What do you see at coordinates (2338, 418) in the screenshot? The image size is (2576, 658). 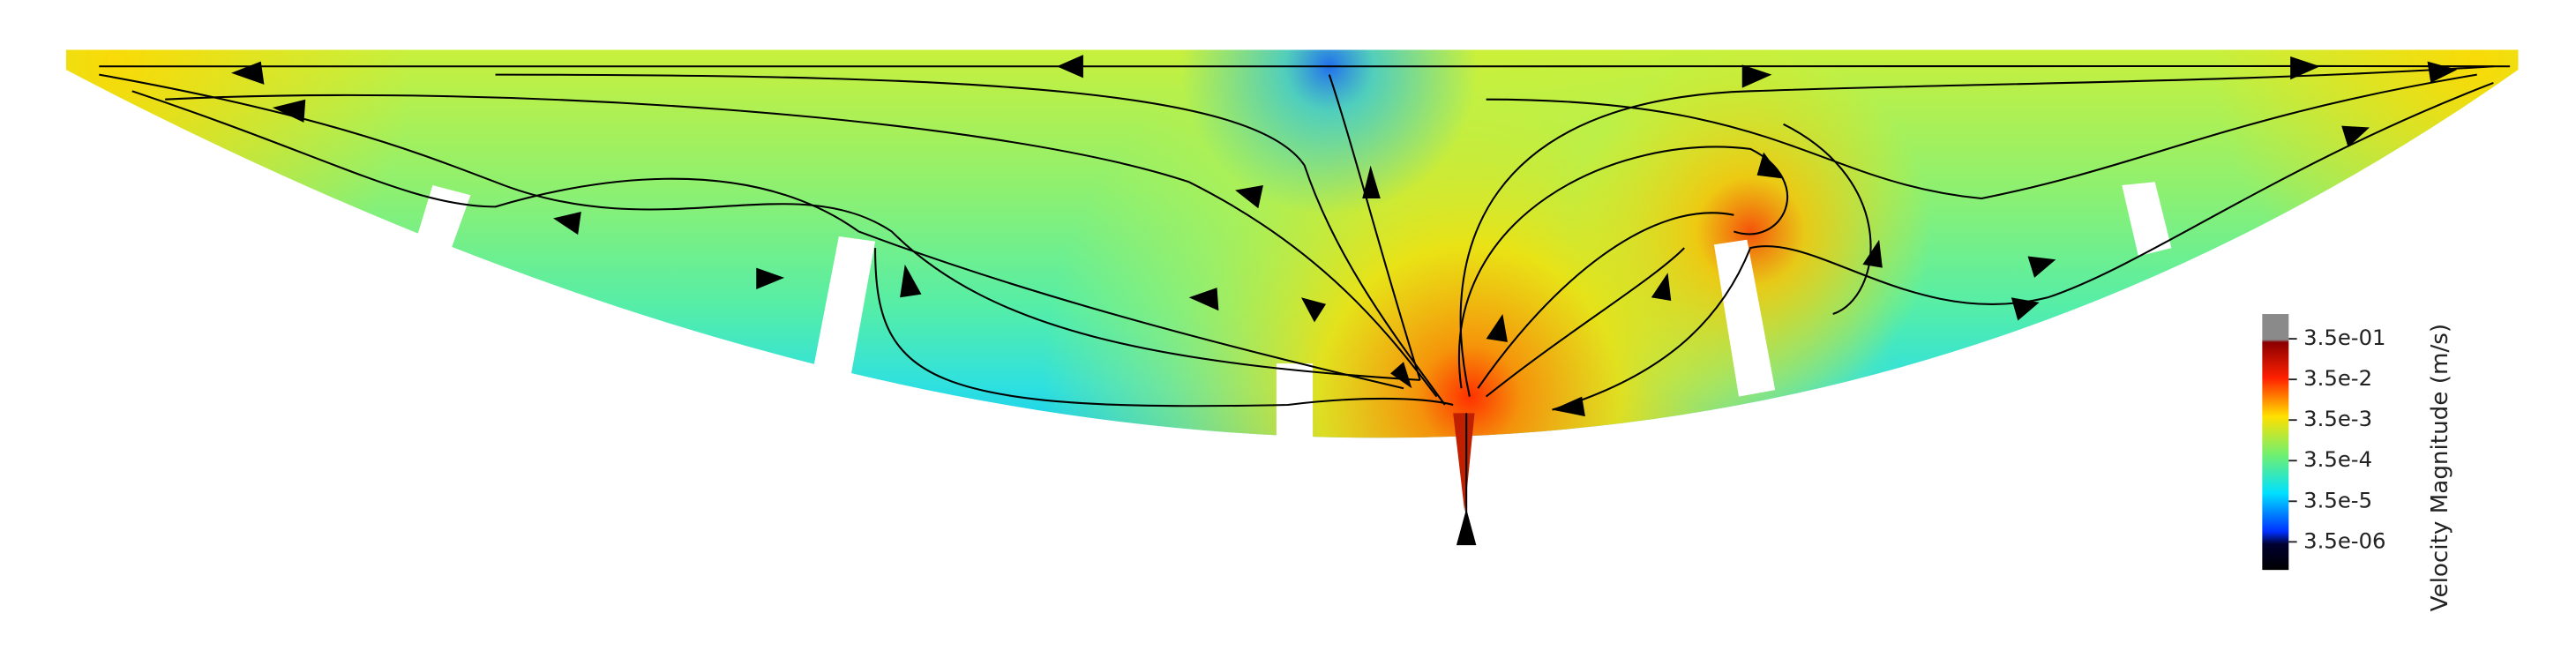 I see `colorbar-label: 3.5e-3` at bounding box center [2338, 418].